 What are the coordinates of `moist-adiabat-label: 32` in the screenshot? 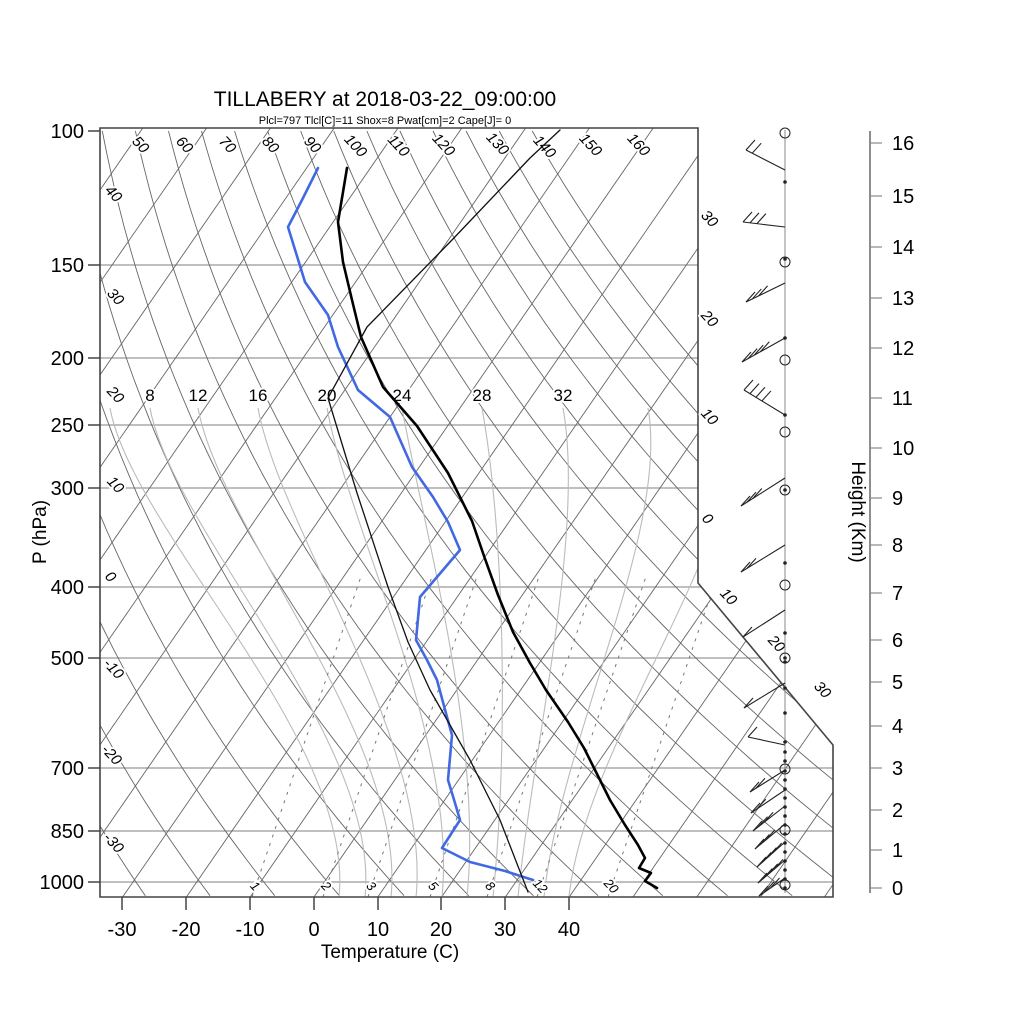 It's located at (563, 395).